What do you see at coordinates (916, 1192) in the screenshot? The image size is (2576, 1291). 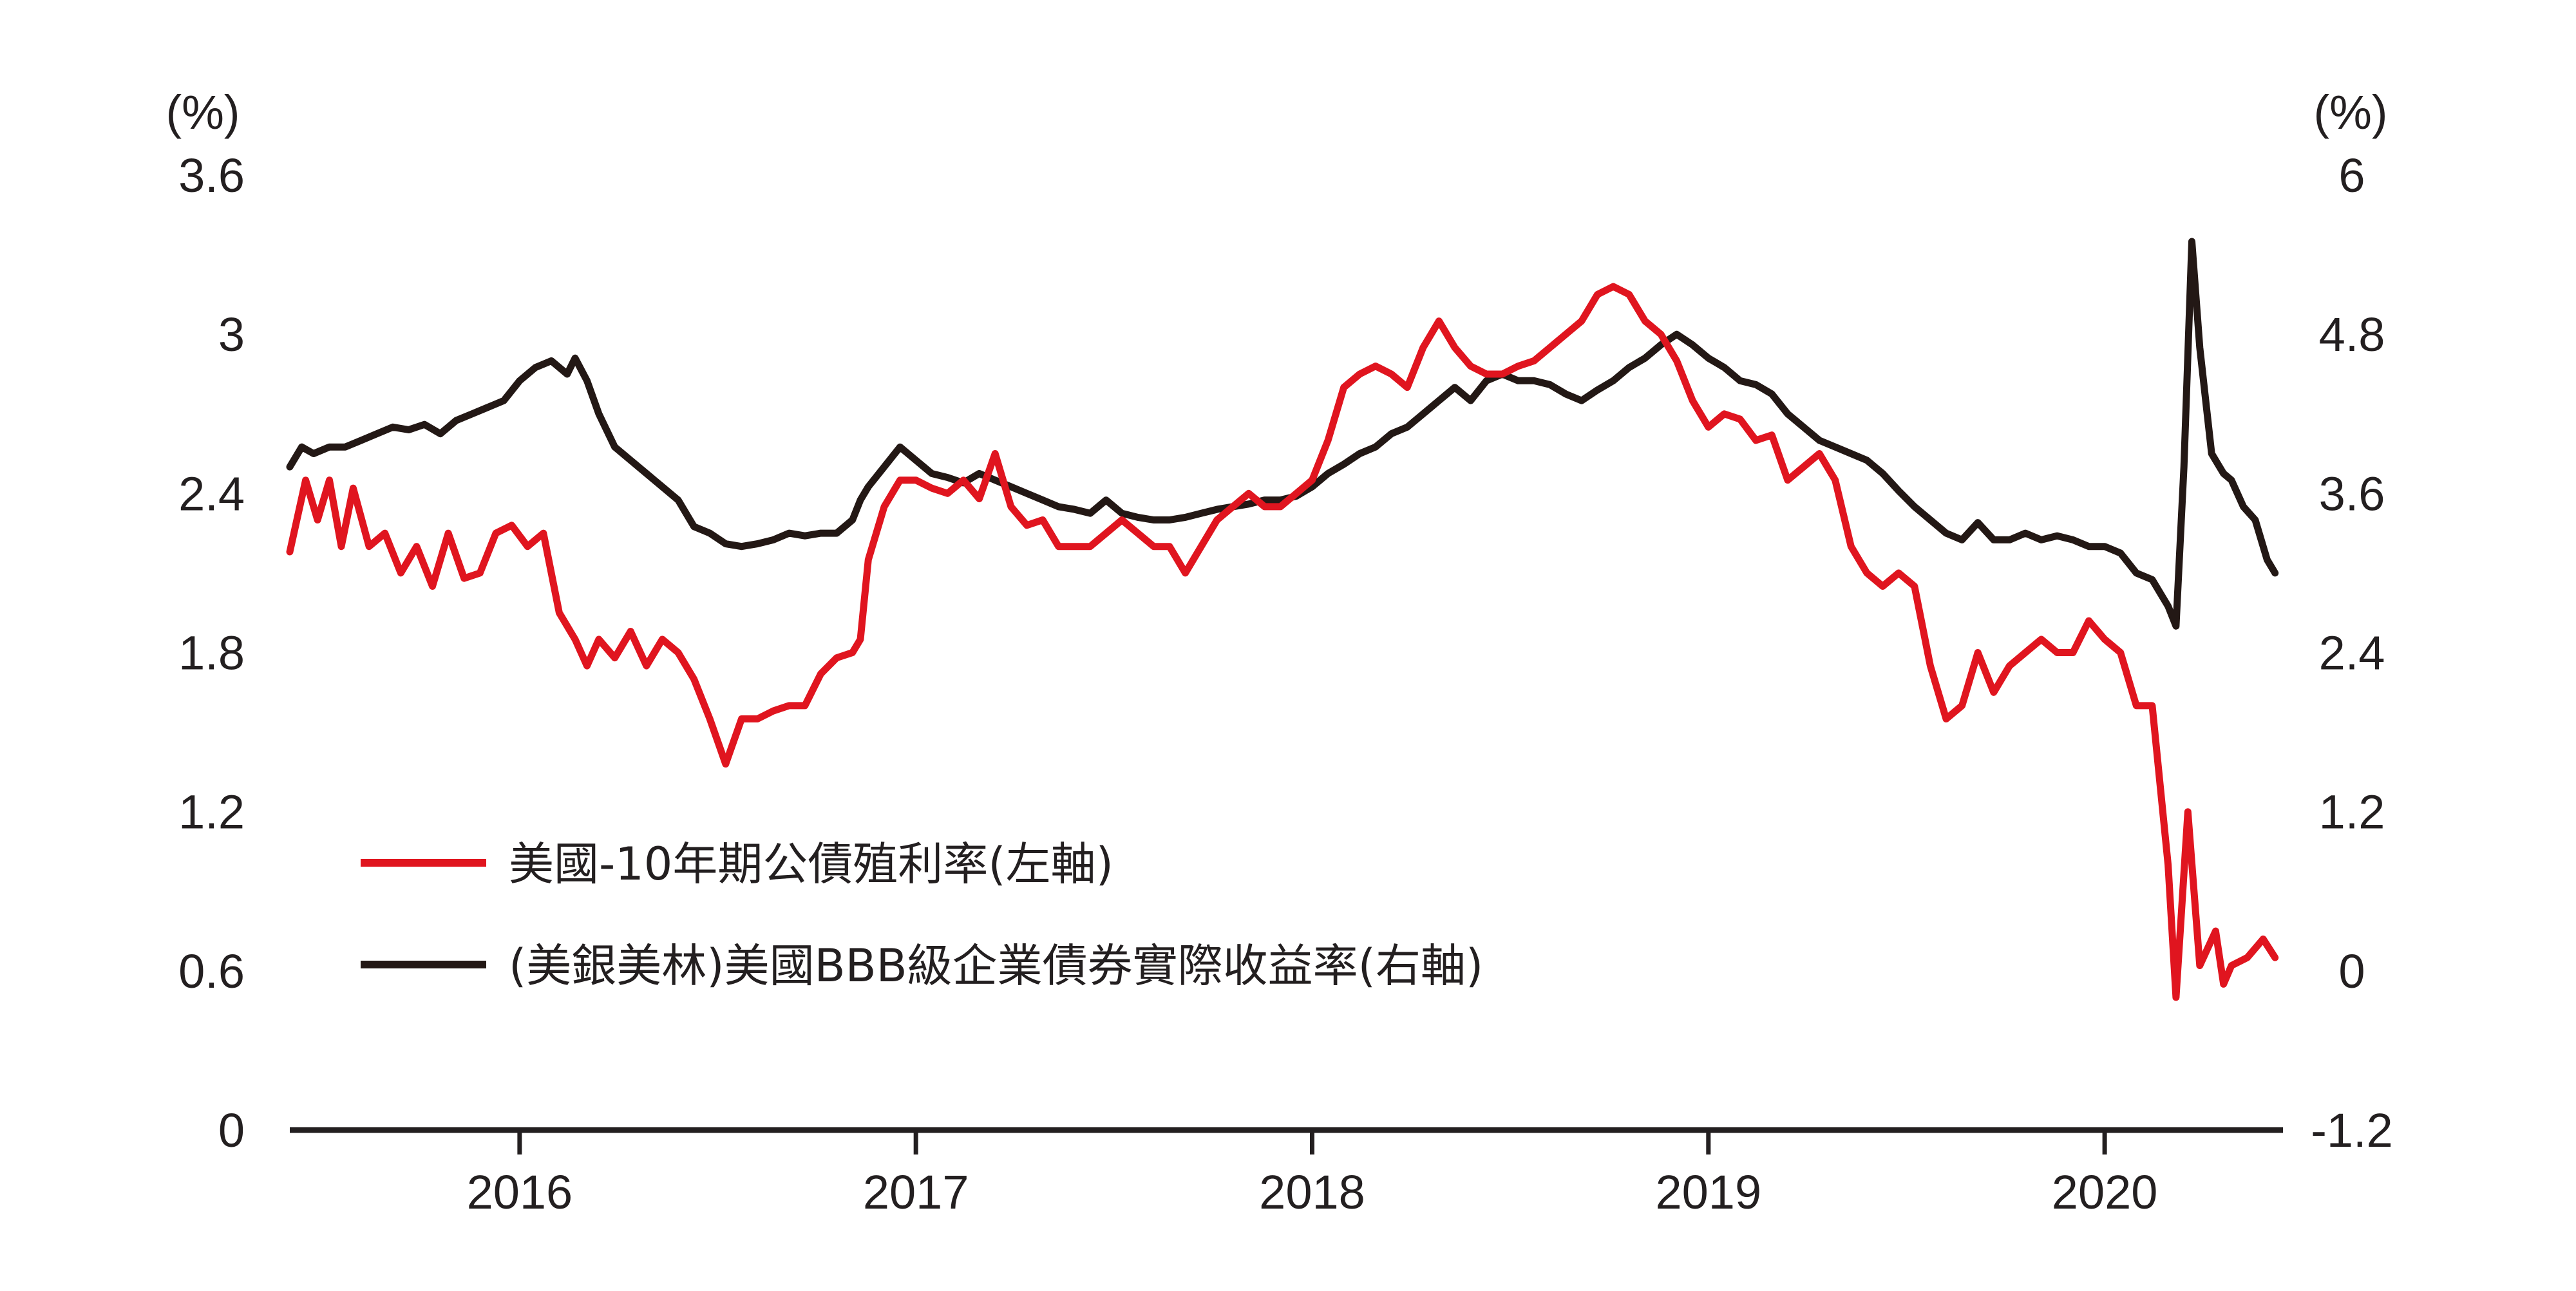 I see `x-axis-tick-label: 2017` at bounding box center [916, 1192].